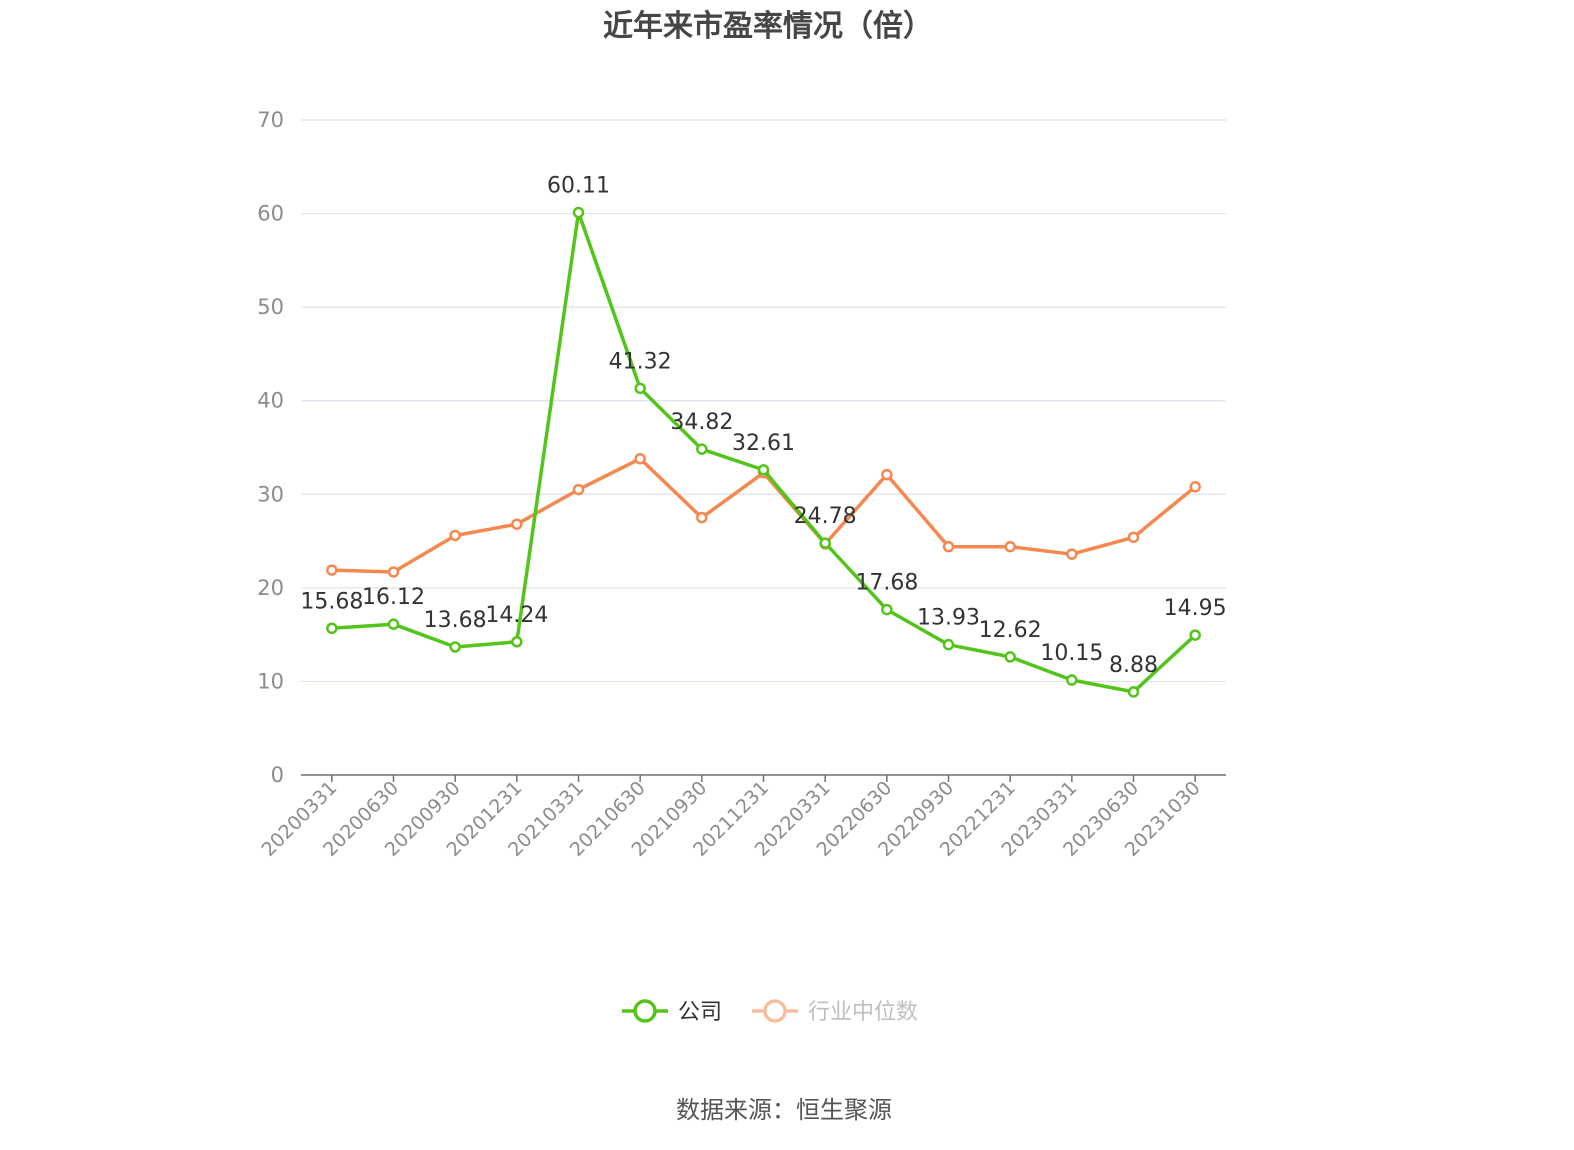 The height and width of the screenshot is (1150, 1574). Describe the element at coordinates (270, 401) in the screenshot. I see `y-tick-label: 40` at that location.